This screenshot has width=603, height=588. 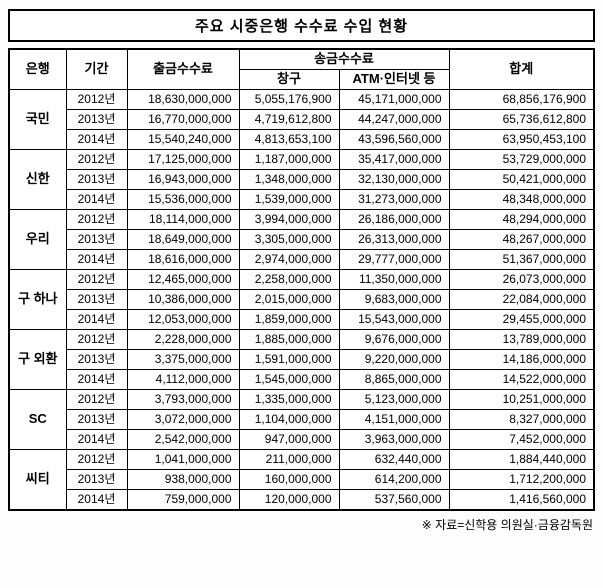 What do you see at coordinates (521, 119) in the screenshot?
I see `total-cell: 65,736,612,800` at bounding box center [521, 119].